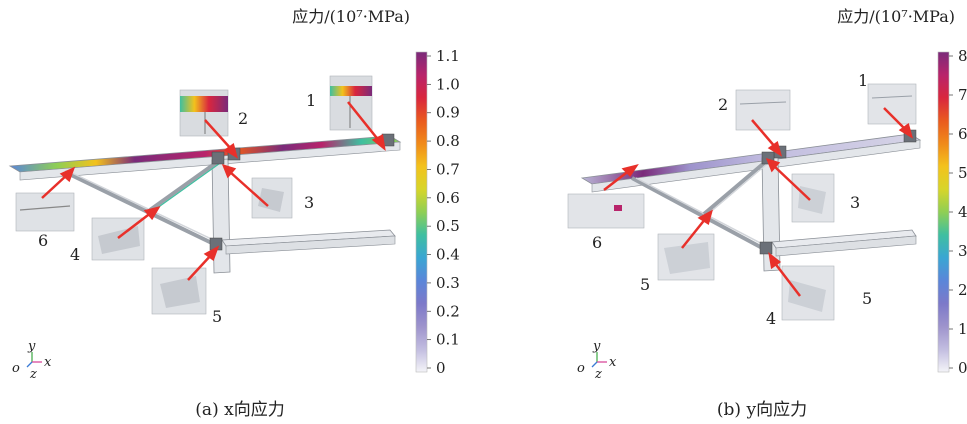 The height and width of the screenshot is (424, 967). I want to click on panel-b-frame, so click(751, 200).